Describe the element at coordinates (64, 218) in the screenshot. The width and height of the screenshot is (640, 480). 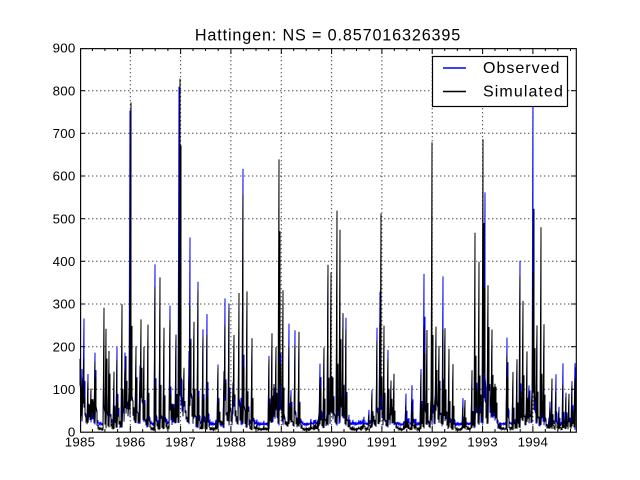
I see `svg-text: 500` at that location.